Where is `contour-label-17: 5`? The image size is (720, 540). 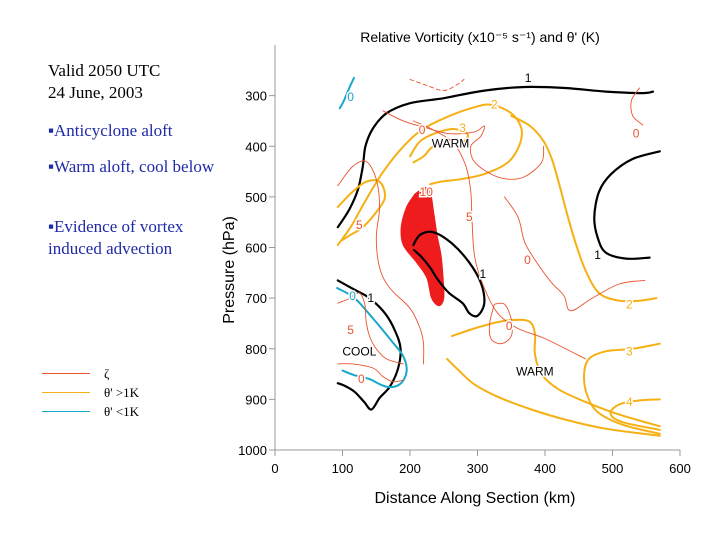 contour-label-17: 5 is located at coordinates (350, 330).